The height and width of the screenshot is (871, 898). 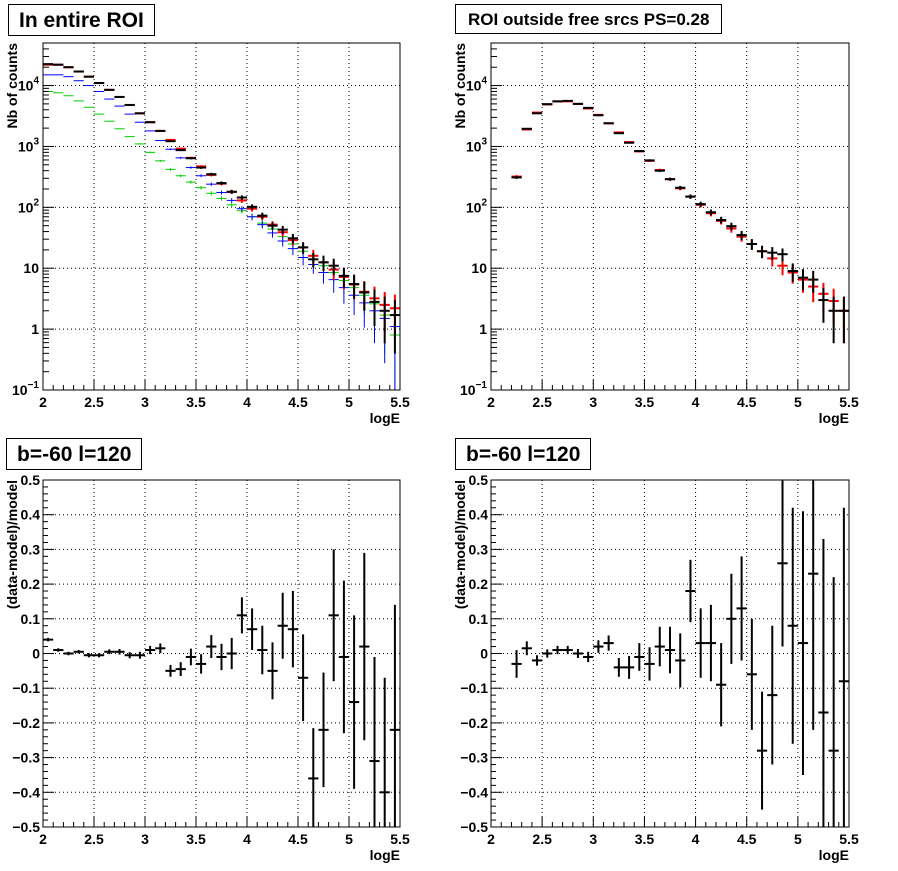 What do you see at coordinates (74, 454) in the screenshot?
I see `panel-3-title: b=-60 l=120` at bounding box center [74, 454].